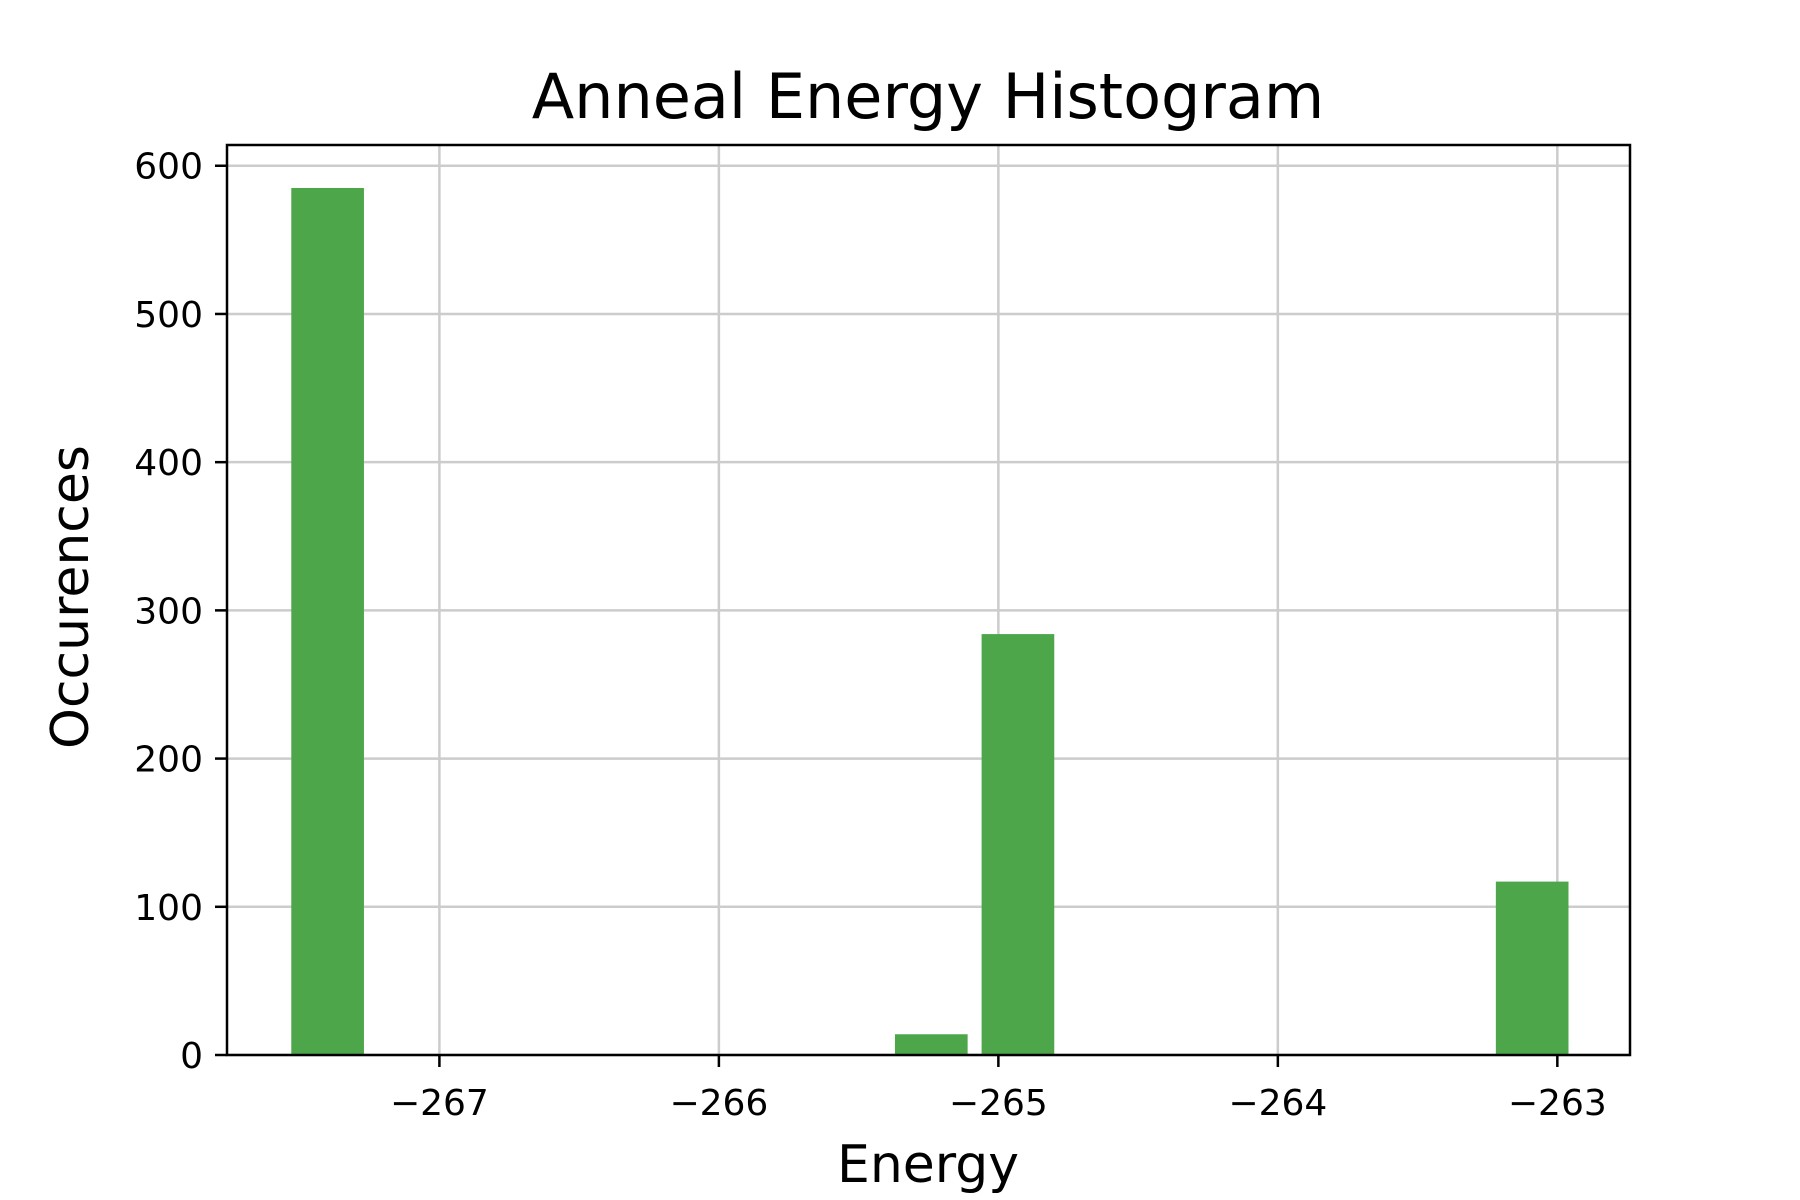 The height and width of the screenshot is (1200, 1800). I want to click on y-tick-label: 0, so click(191, 1056).